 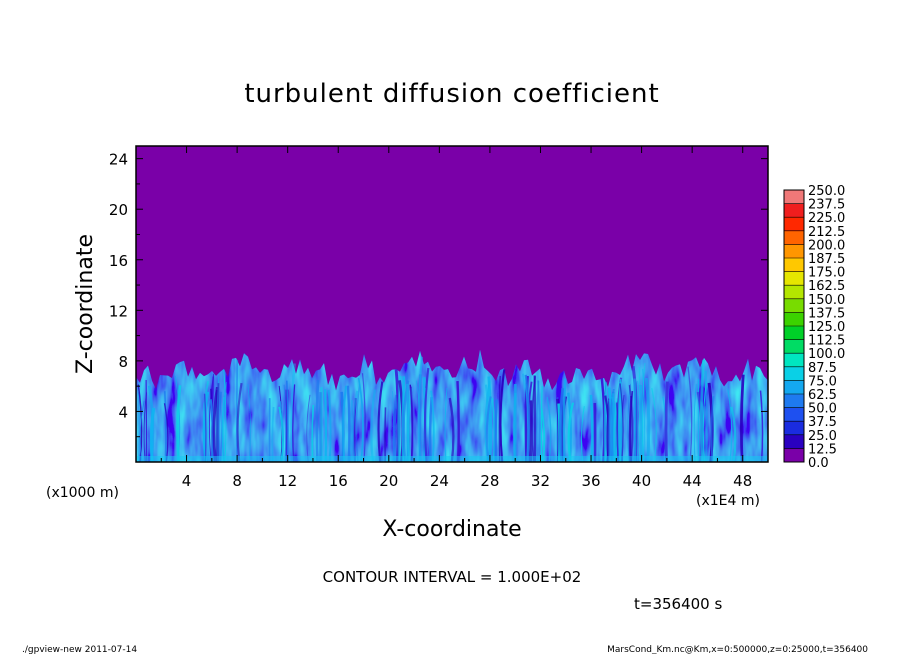 I want to click on colorbar-label: 62.5, so click(x=822, y=395).